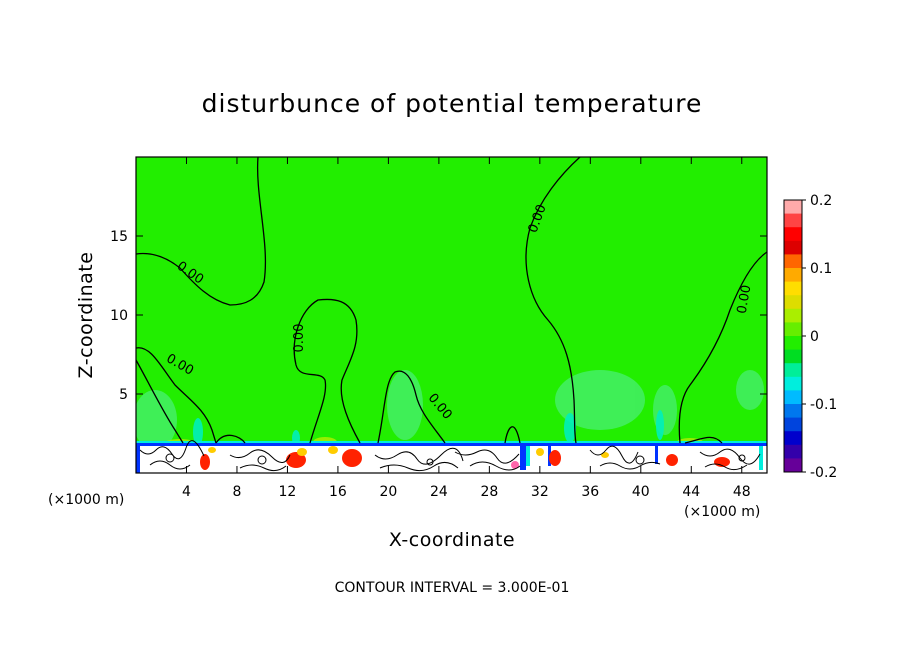  I want to click on x-tick-label: 40, so click(641, 492).